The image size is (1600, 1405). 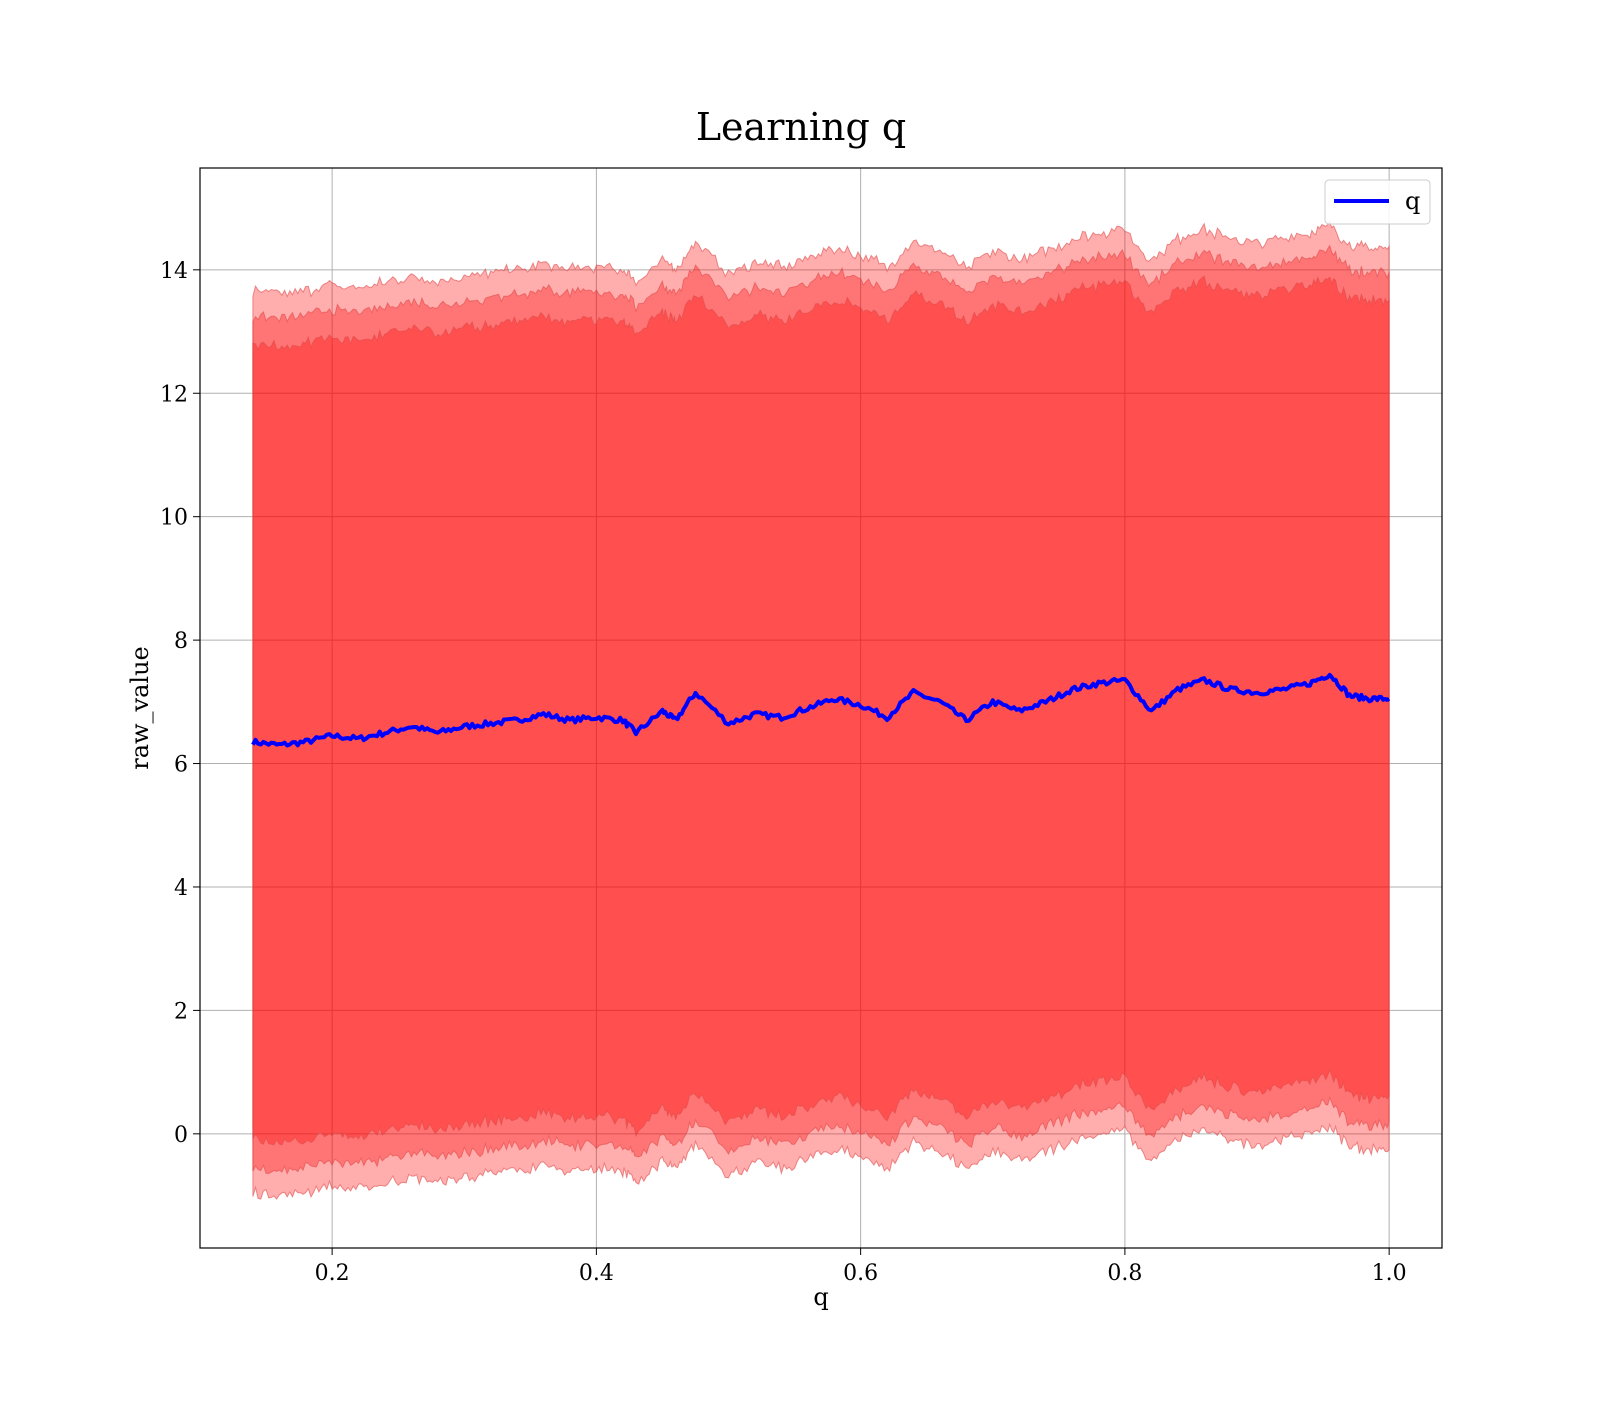 I want to click on series-layer, so click(x=821, y=710).